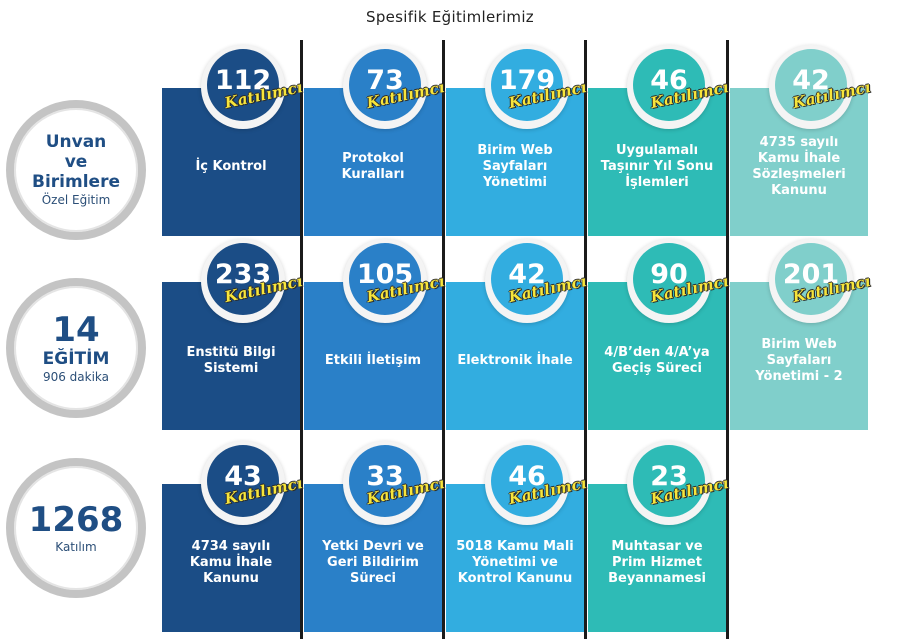  Describe the element at coordinates (657, 166) in the screenshot. I see `training-title: Uygulamalı Taşınır Yıl Sonu İşlemleri` at that location.